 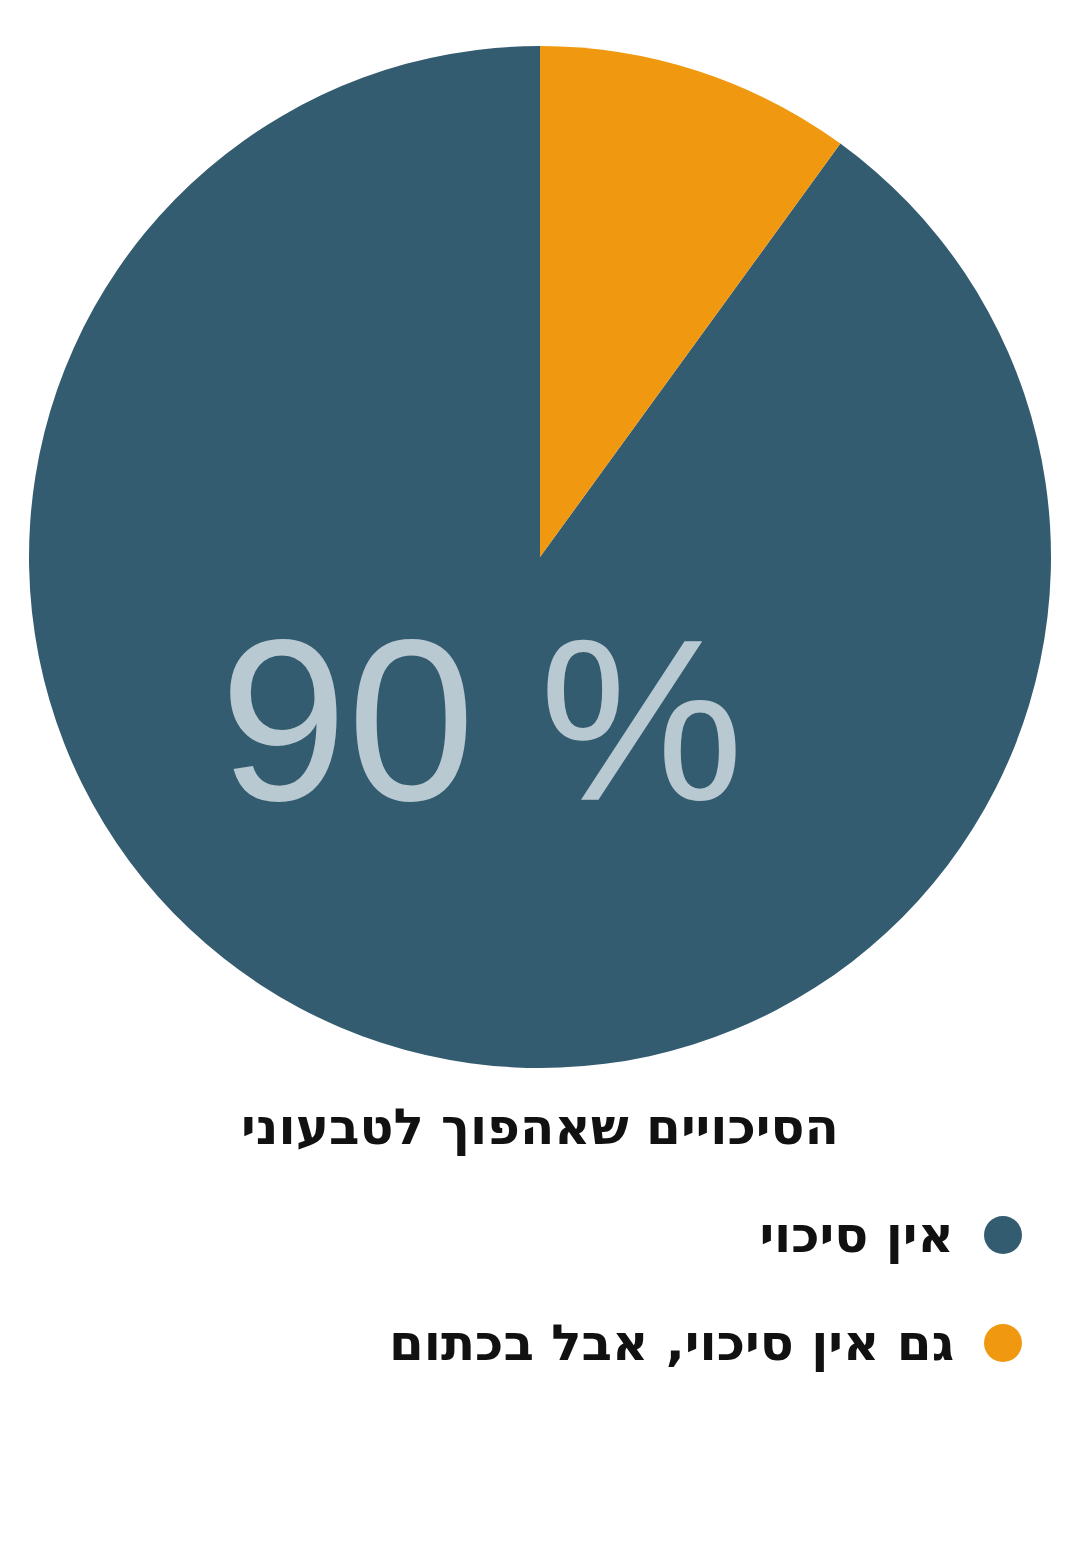 I want to click on data-label: 90 %, so click(x=481, y=721).